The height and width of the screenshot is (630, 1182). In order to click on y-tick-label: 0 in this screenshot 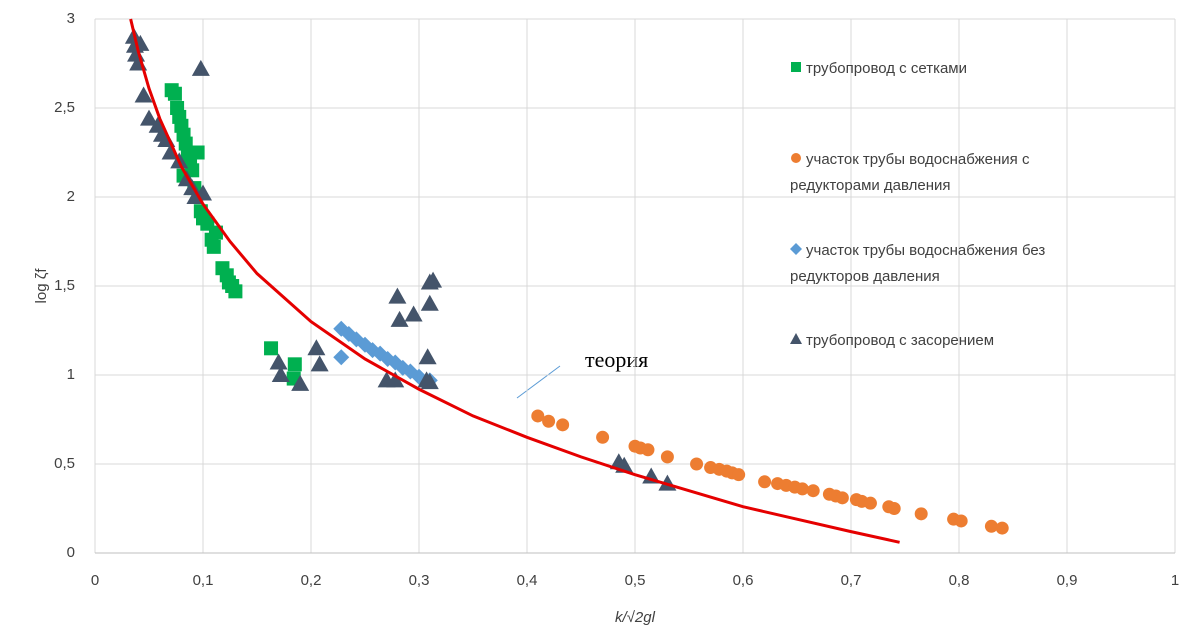, I will do `click(71, 552)`.